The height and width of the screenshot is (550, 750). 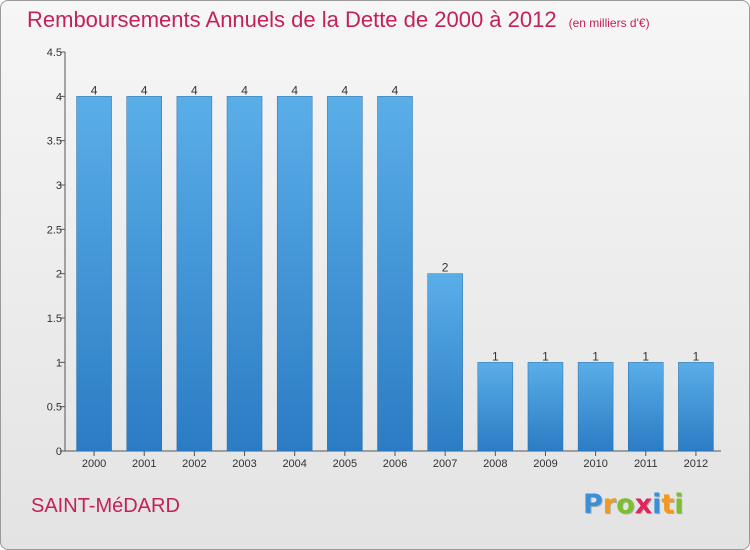 I want to click on y-tick-label: 3.5, so click(x=54, y=142).